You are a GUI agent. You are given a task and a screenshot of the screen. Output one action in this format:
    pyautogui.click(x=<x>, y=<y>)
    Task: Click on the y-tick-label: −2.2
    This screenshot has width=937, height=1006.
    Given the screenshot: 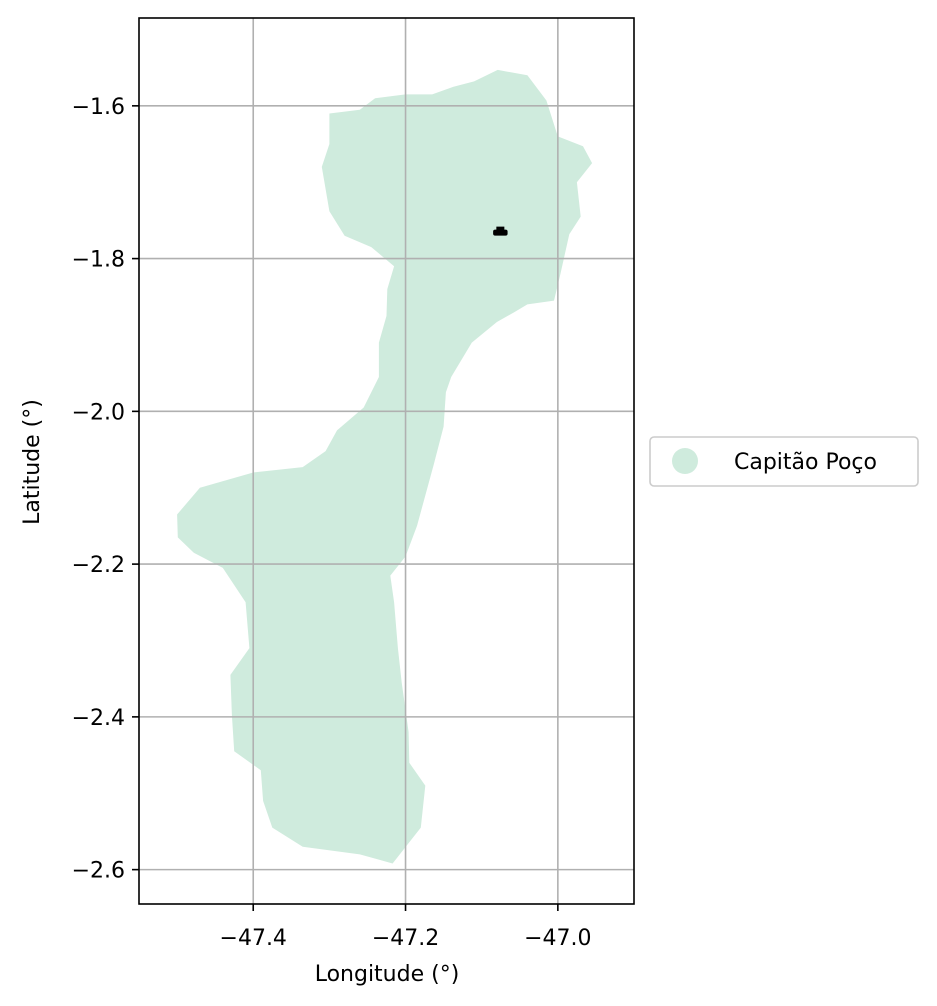 What is the action you would take?
    pyautogui.click(x=98, y=565)
    